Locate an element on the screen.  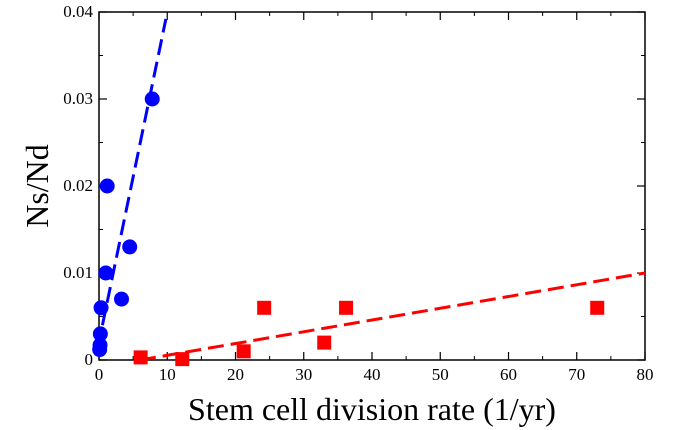
x-tick-label: 60 is located at coordinates (508, 374).